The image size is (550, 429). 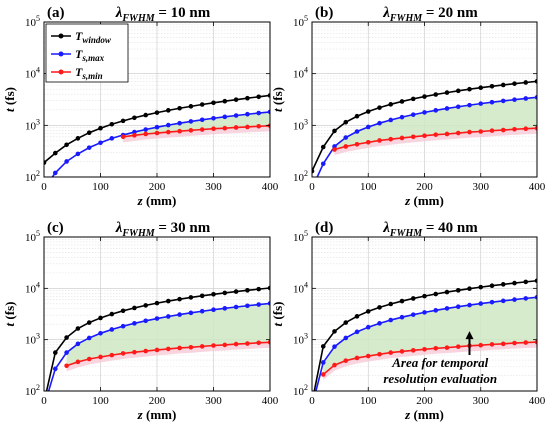 What do you see at coordinates (9, 324) in the screenshot?
I see `y-axis-var: t` at bounding box center [9, 324].